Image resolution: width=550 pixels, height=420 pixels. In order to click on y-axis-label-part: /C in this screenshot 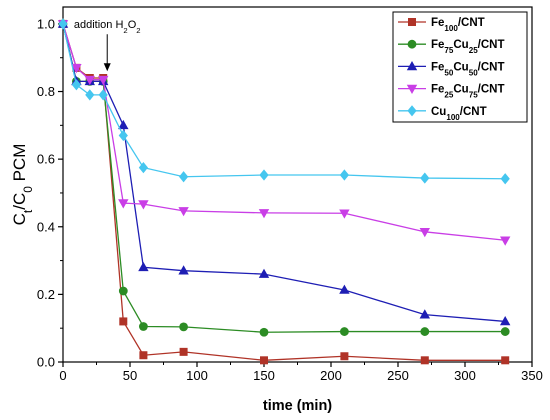, I will do `click(19, 201)`.